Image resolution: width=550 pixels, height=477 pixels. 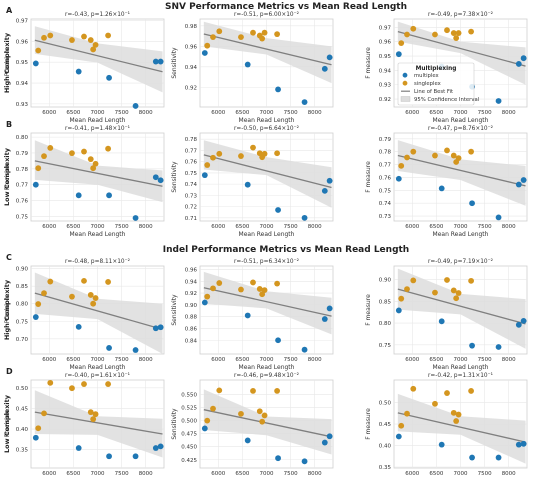 I want to click on stat-label: r=-0.41, p=1.48×10⁻¹, so click(x=97, y=128).